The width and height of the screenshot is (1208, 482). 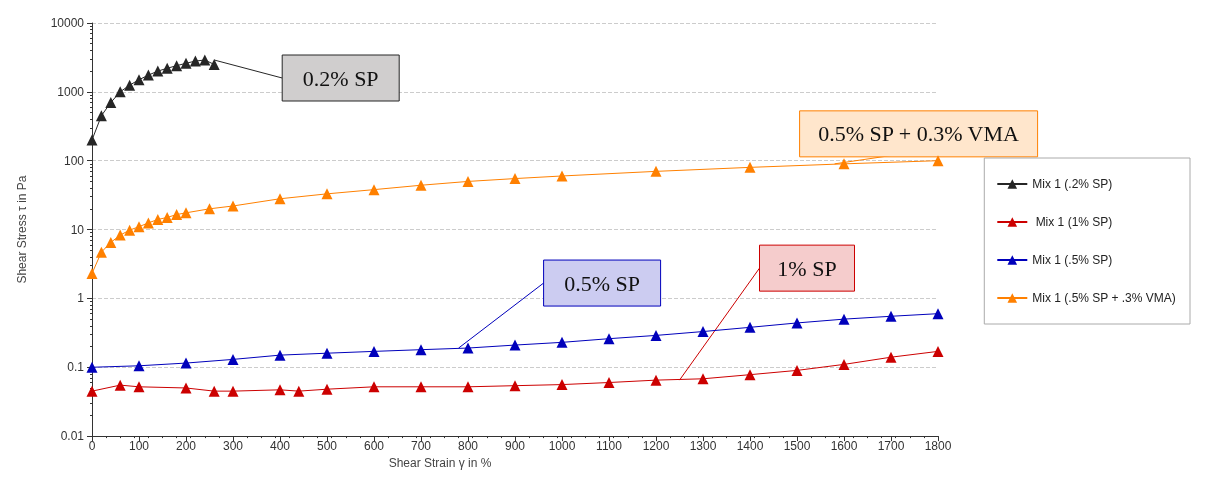 What do you see at coordinates (750, 446) in the screenshot?
I see `x-tick-label: 1400` at bounding box center [750, 446].